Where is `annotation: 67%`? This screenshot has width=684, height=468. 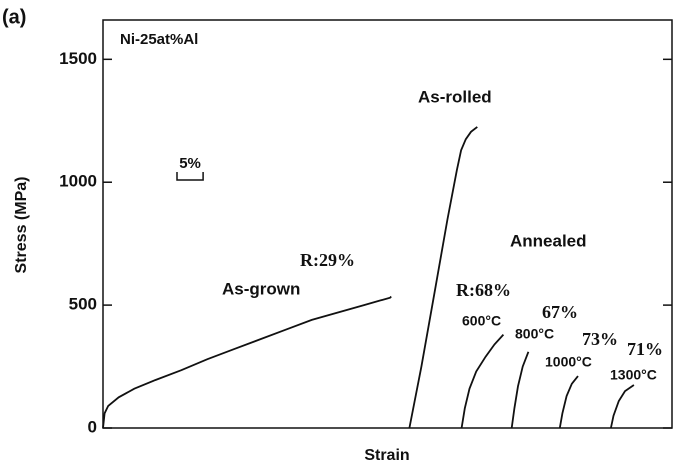
annotation: 67% is located at coordinates (560, 312).